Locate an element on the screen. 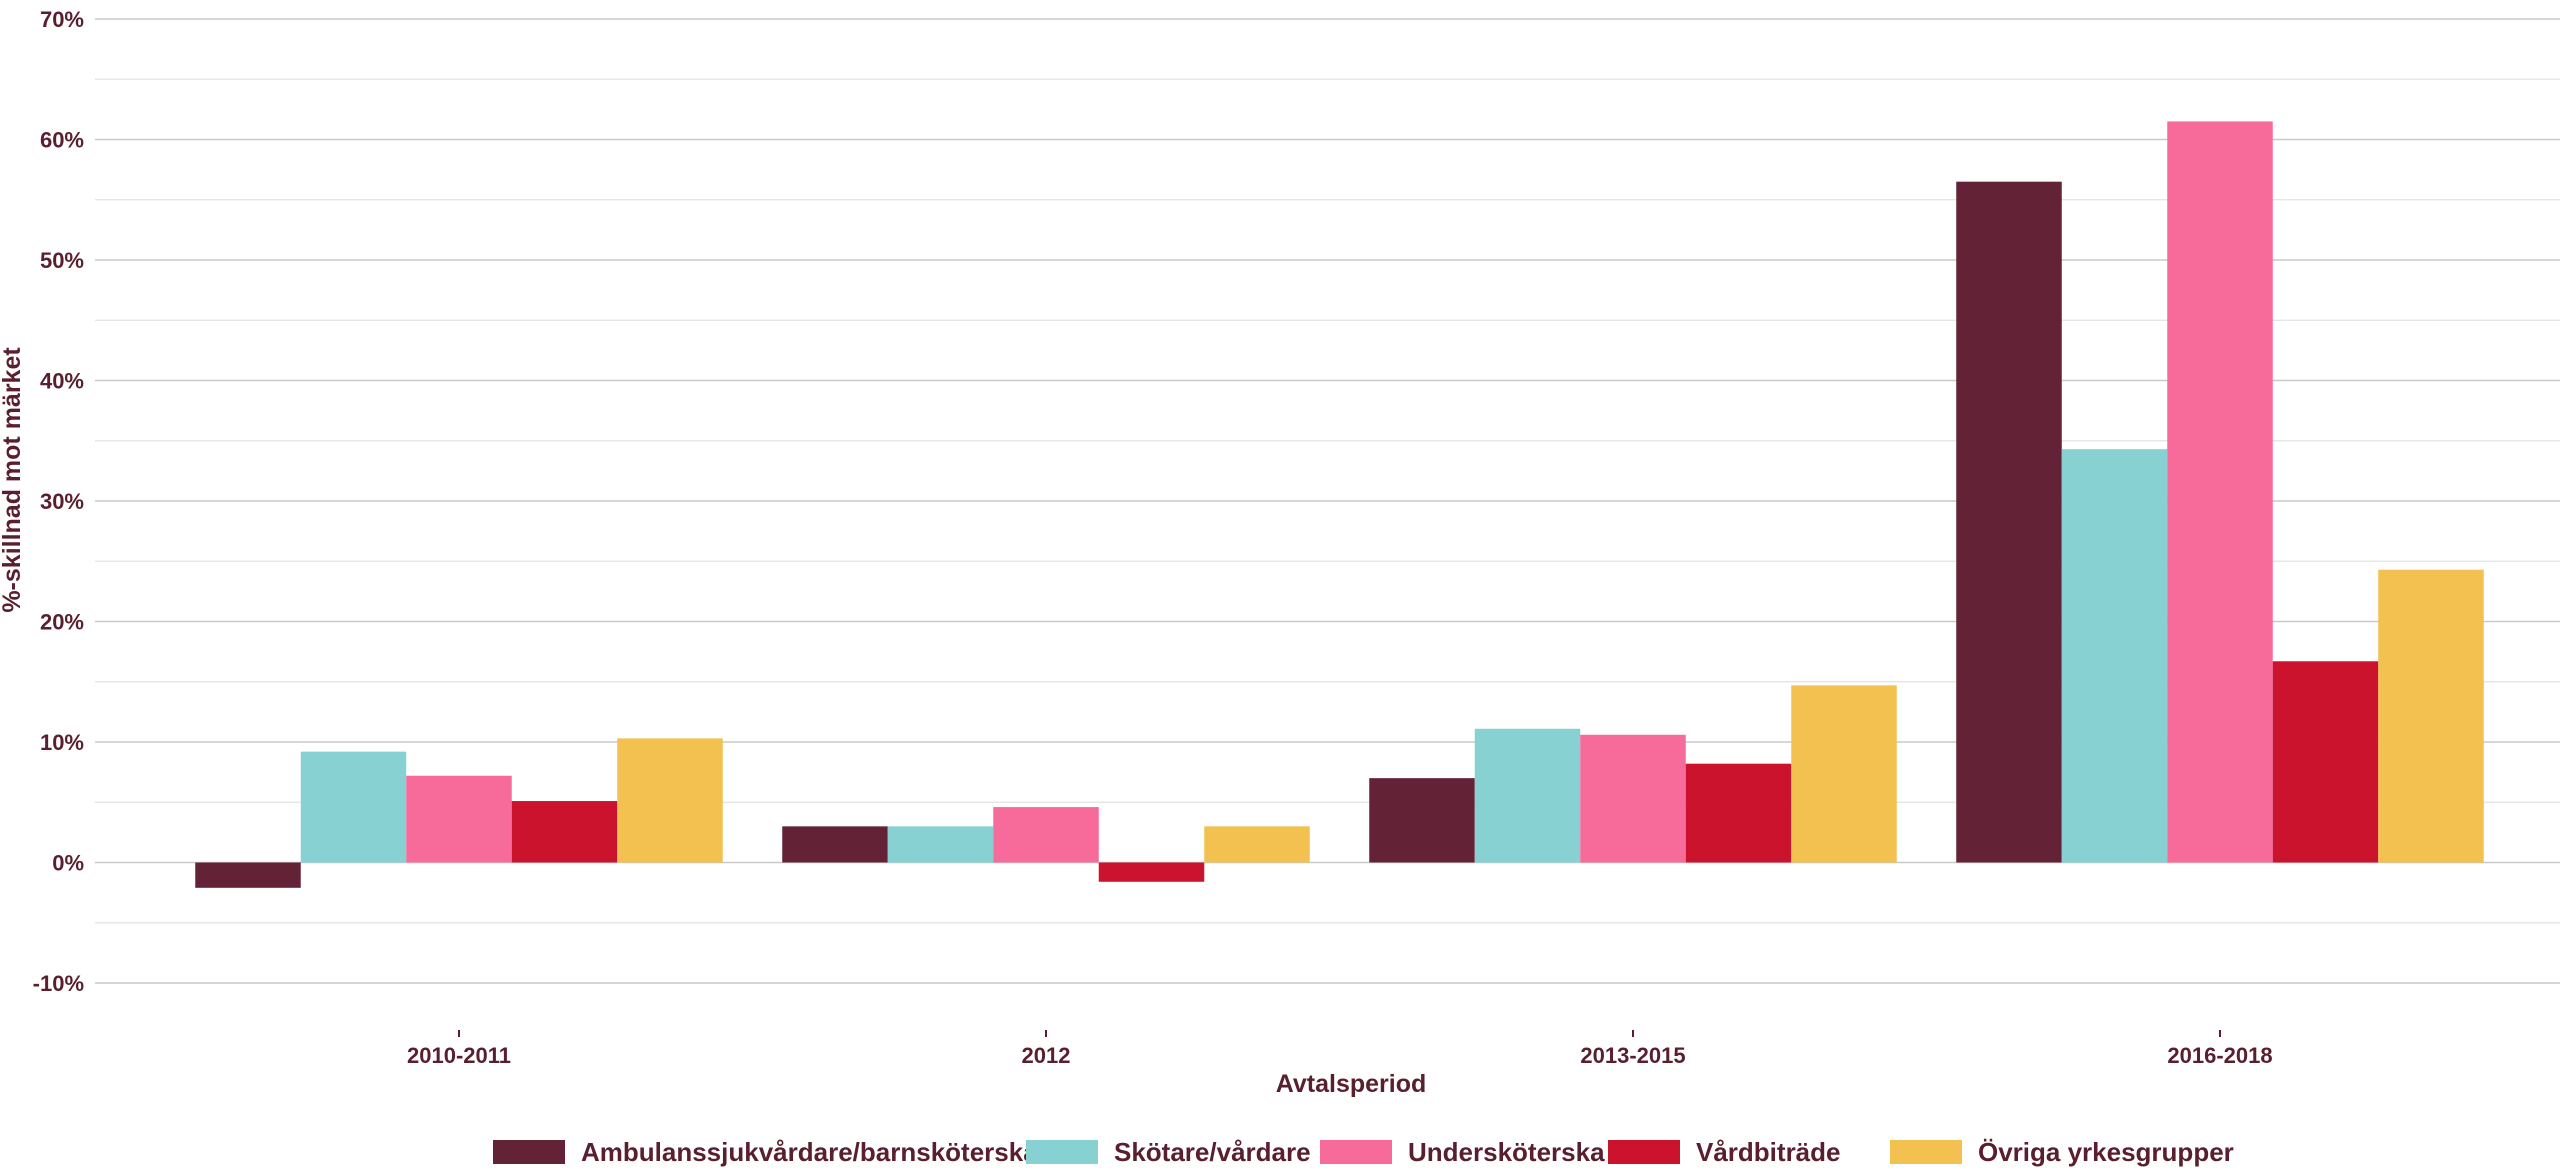 Image resolution: width=2560 pixels, height=1171 pixels. x-tick-label: 2013-2015 is located at coordinates (1632, 1055).